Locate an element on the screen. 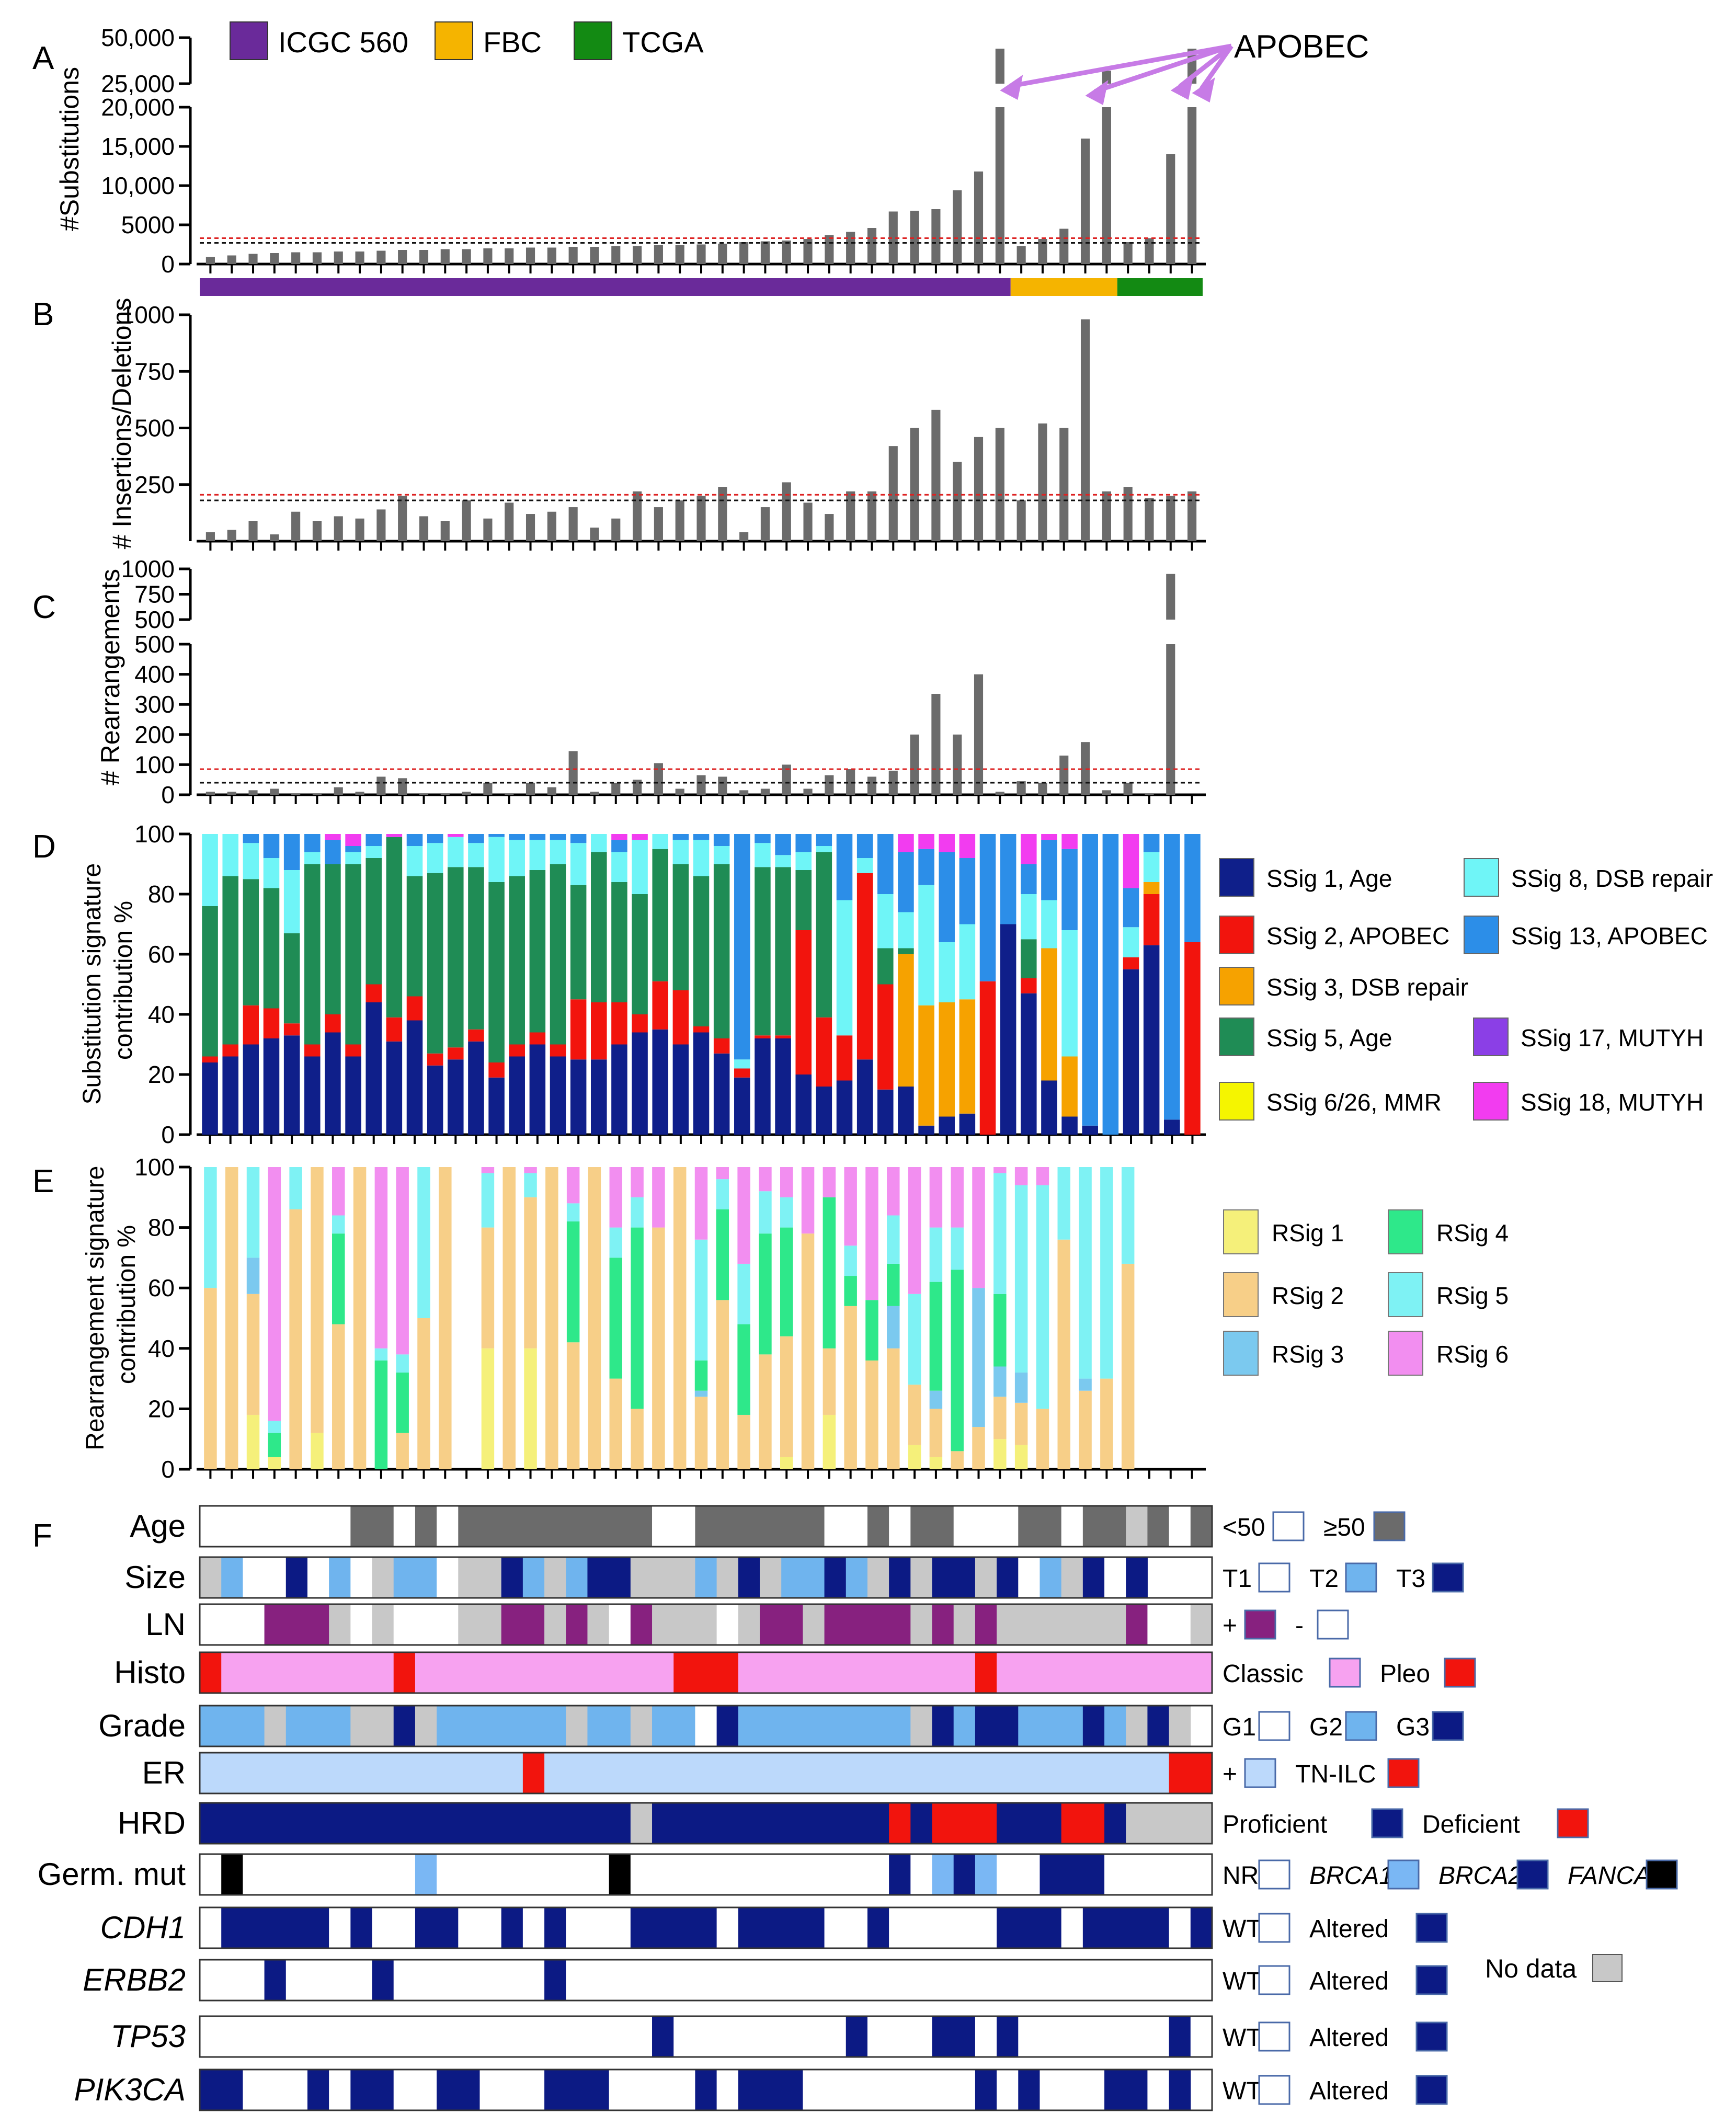  track-cell-age_old is located at coordinates (1104, 1526).